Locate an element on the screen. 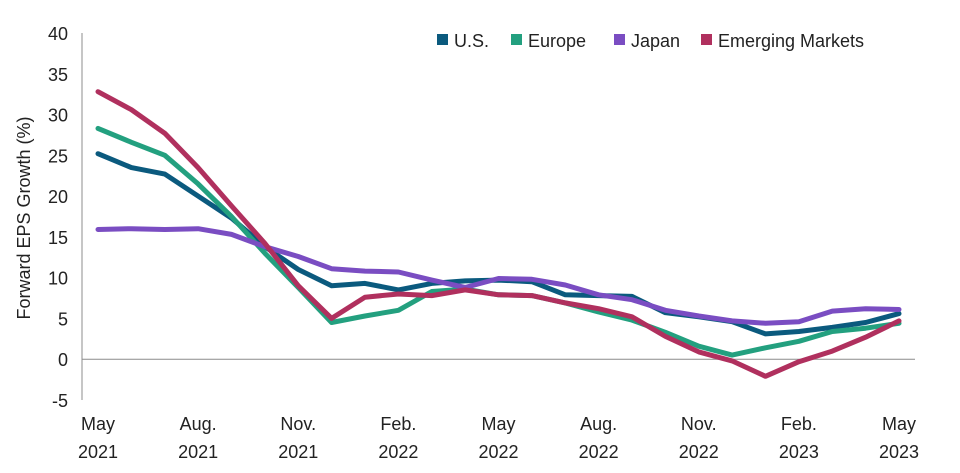  y-tick-label: -5 is located at coordinates (60, 401).